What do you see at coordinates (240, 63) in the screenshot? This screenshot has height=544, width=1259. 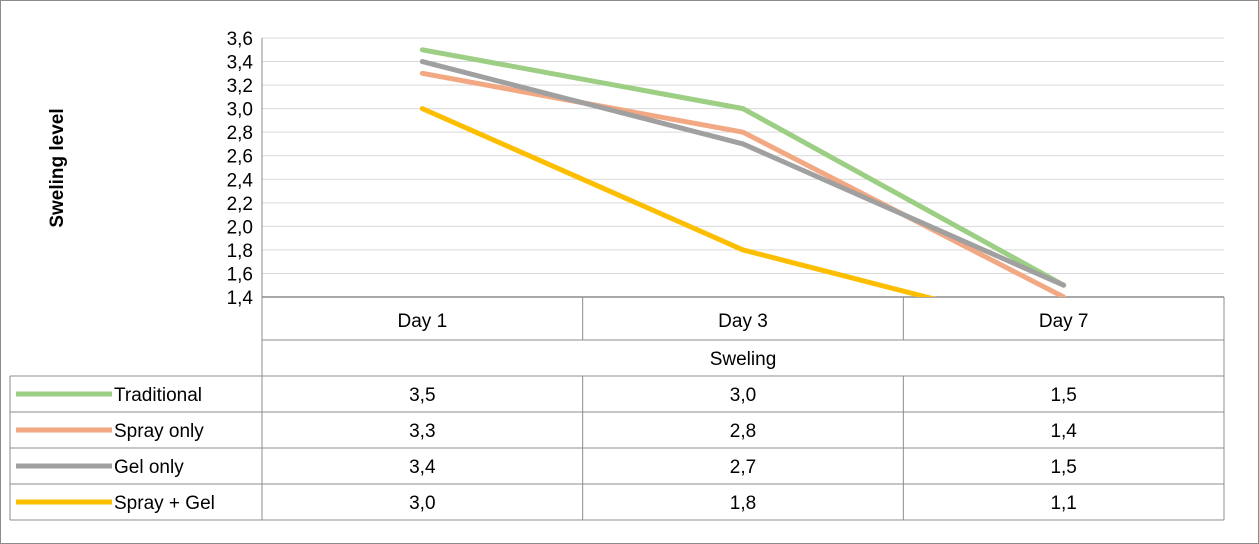 I see `y-tick-label: 3,4` at bounding box center [240, 63].